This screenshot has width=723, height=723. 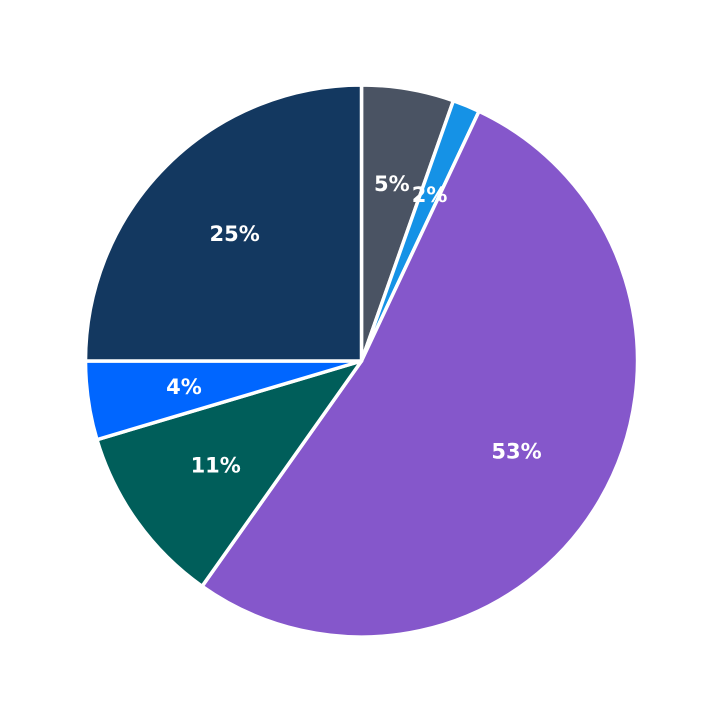 I want to click on slice-label: 11%, so click(x=216, y=466).